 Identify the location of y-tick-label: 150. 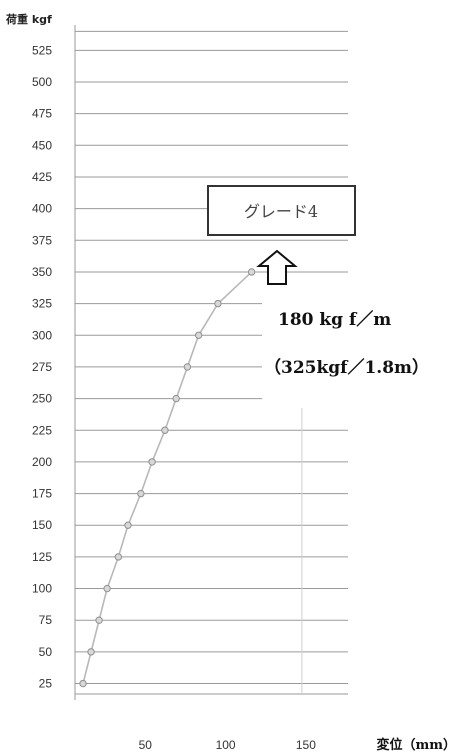
(42, 525).